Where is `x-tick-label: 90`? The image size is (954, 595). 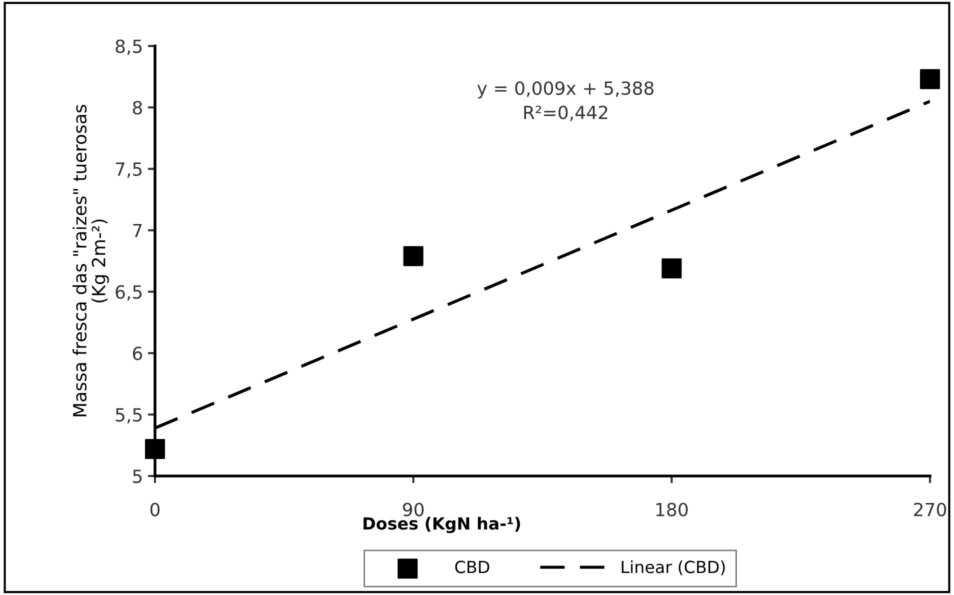
x-tick-label: 90 is located at coordinates (413, 509).